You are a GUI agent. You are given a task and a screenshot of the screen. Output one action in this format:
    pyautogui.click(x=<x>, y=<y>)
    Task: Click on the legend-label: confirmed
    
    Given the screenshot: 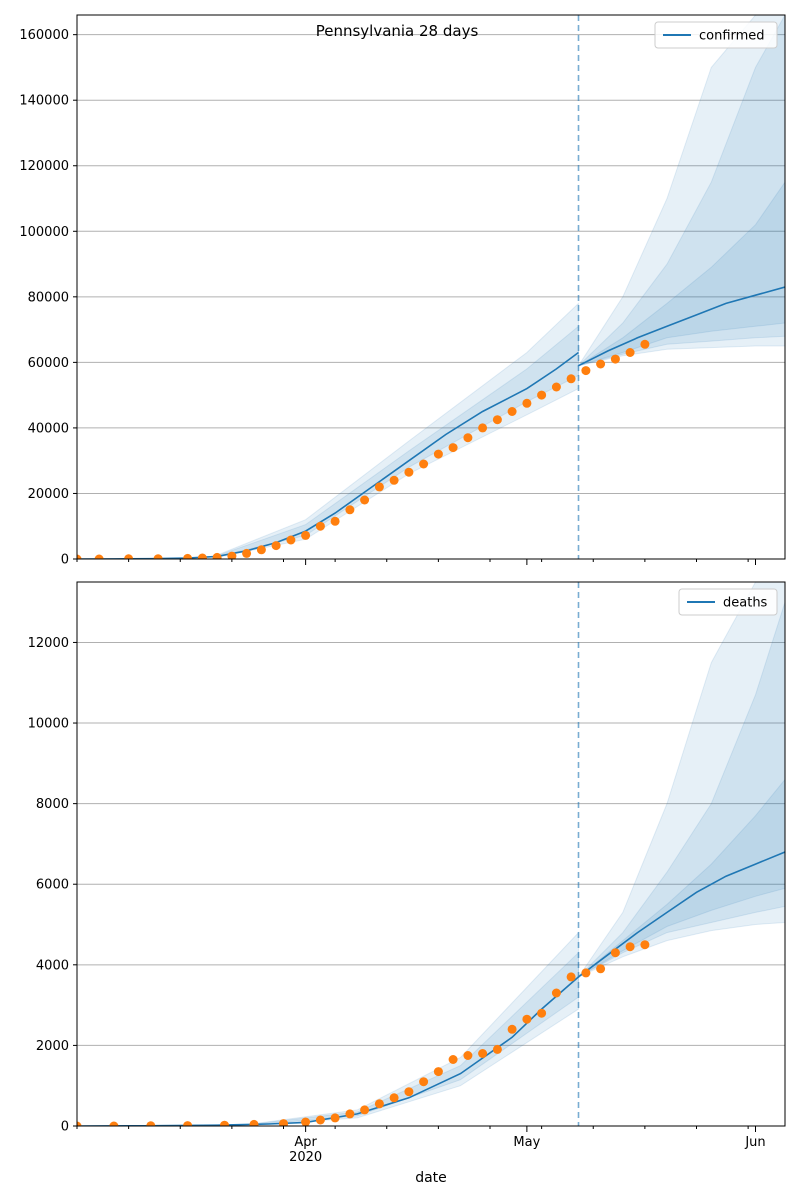 What is the action you would take?
    pyautogui.click(x=732, y=36)
    